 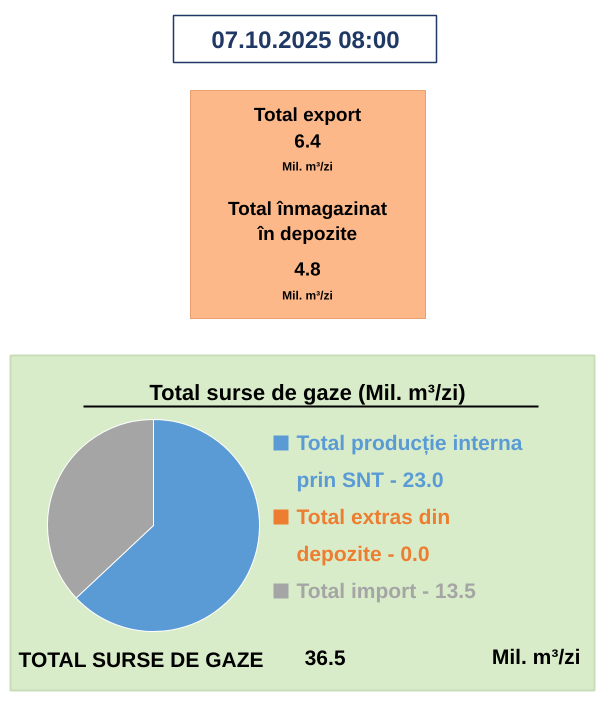 What do you see at coordinates (307, 392) in the screenshot?
I see `chart-title: Total surse de gaze (Mil. m³/zi)` at bounding box center [307, 392].